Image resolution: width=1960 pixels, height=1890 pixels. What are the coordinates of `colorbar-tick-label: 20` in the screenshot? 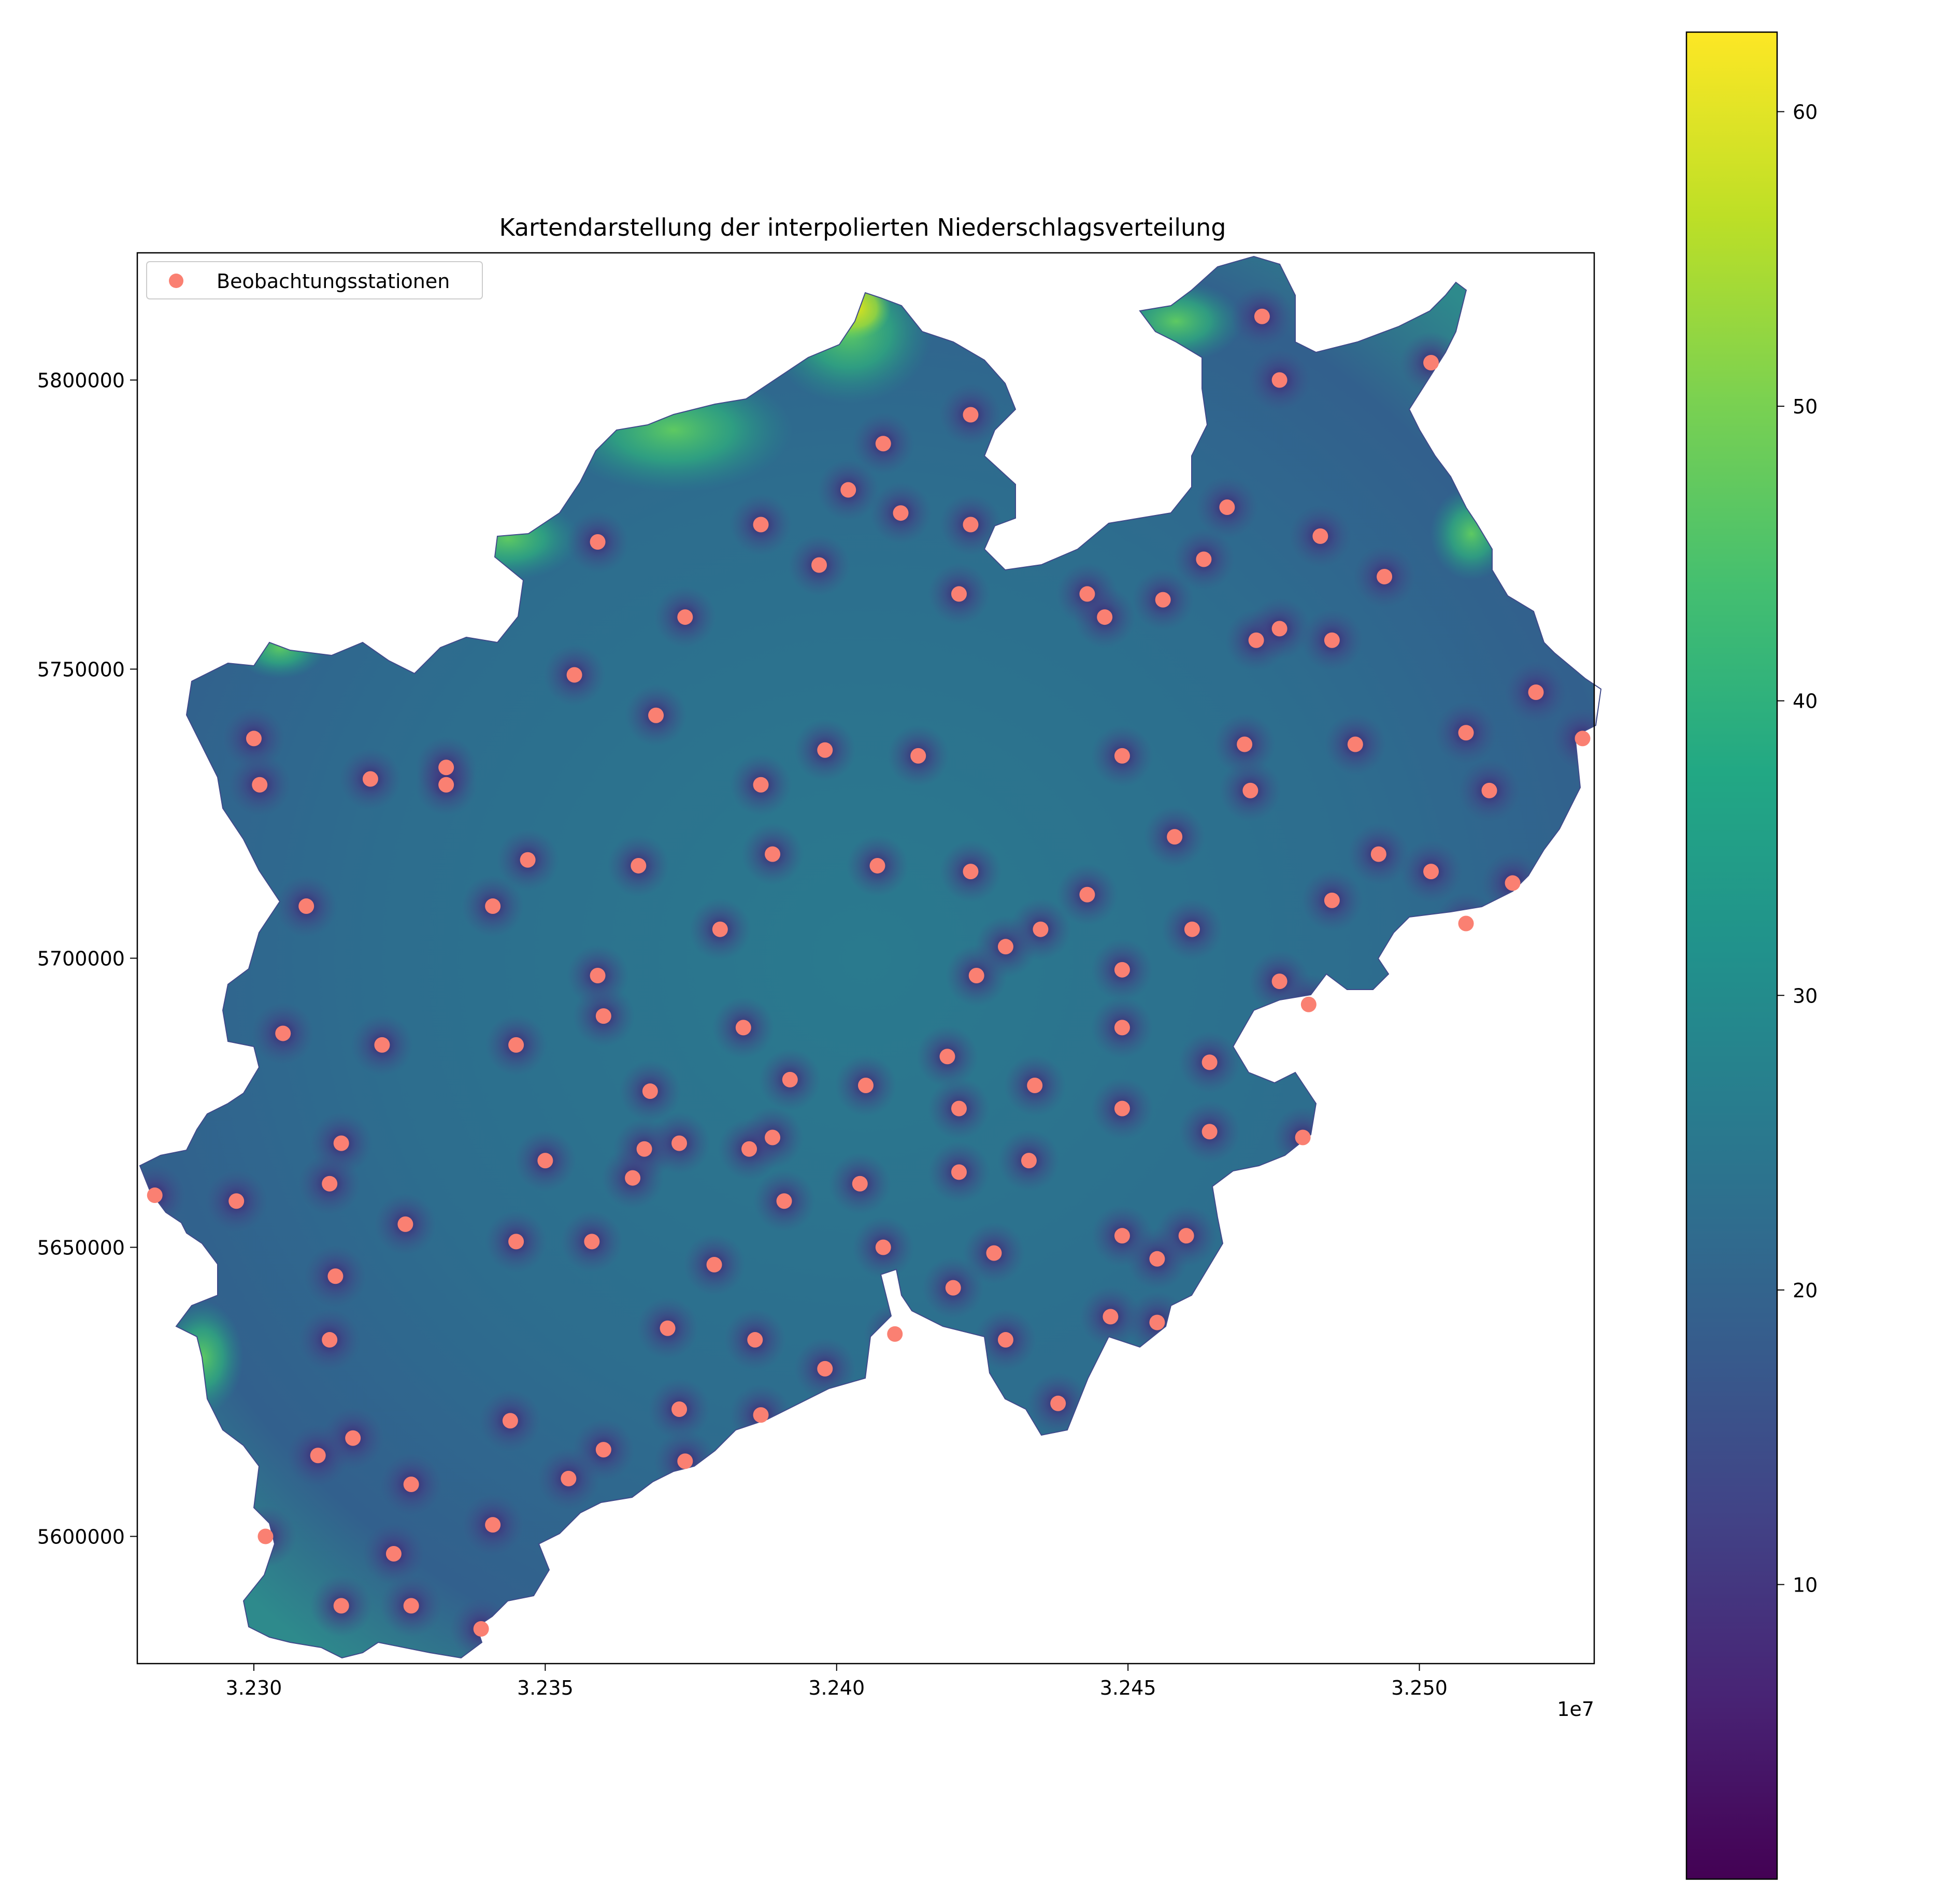 It's located at (1806, 1290).